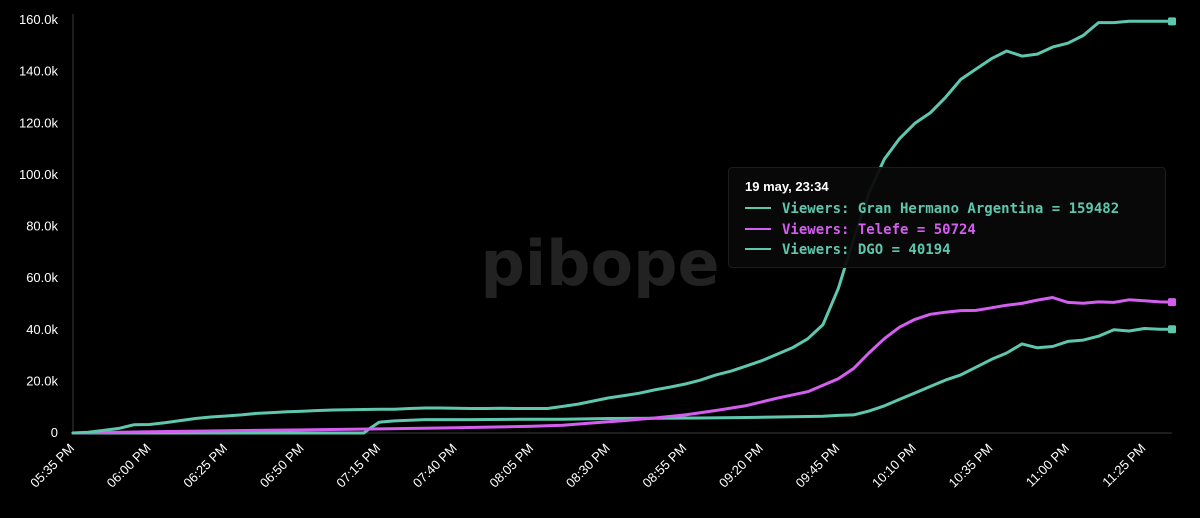  I want to click on x-tick-label: 08:05 PM, so click(511, 466).